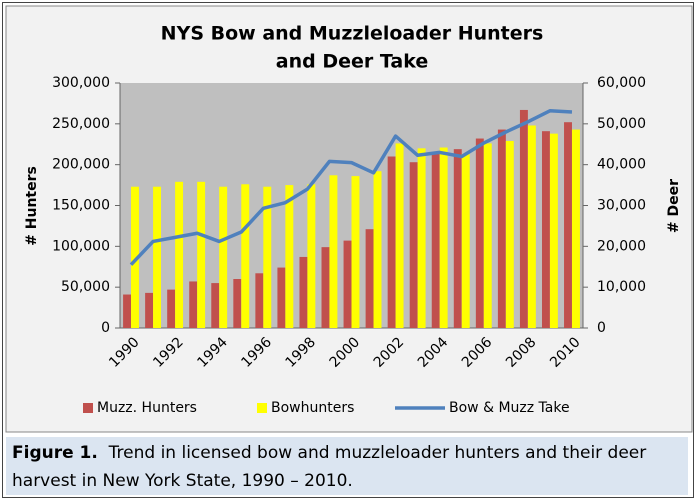 This screenshot has height=502, width=698. I want to click on y2-tick-label: 50,000, so click(621, 124).